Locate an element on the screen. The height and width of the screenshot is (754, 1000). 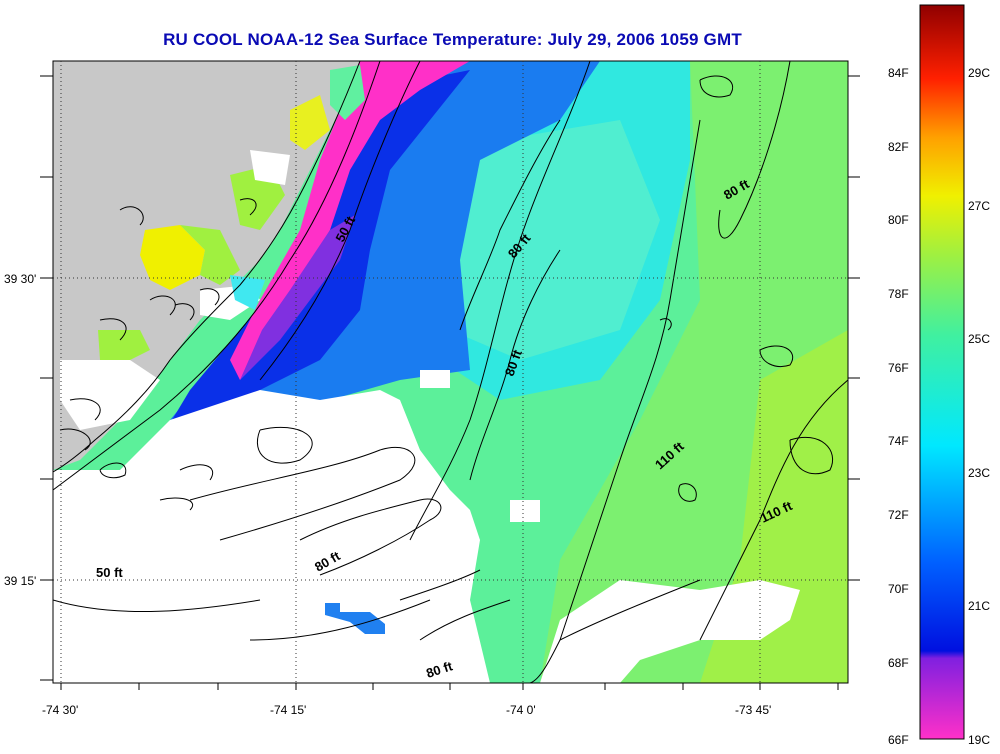
cb-c-19: 19C is located at coordinates (979, 740).